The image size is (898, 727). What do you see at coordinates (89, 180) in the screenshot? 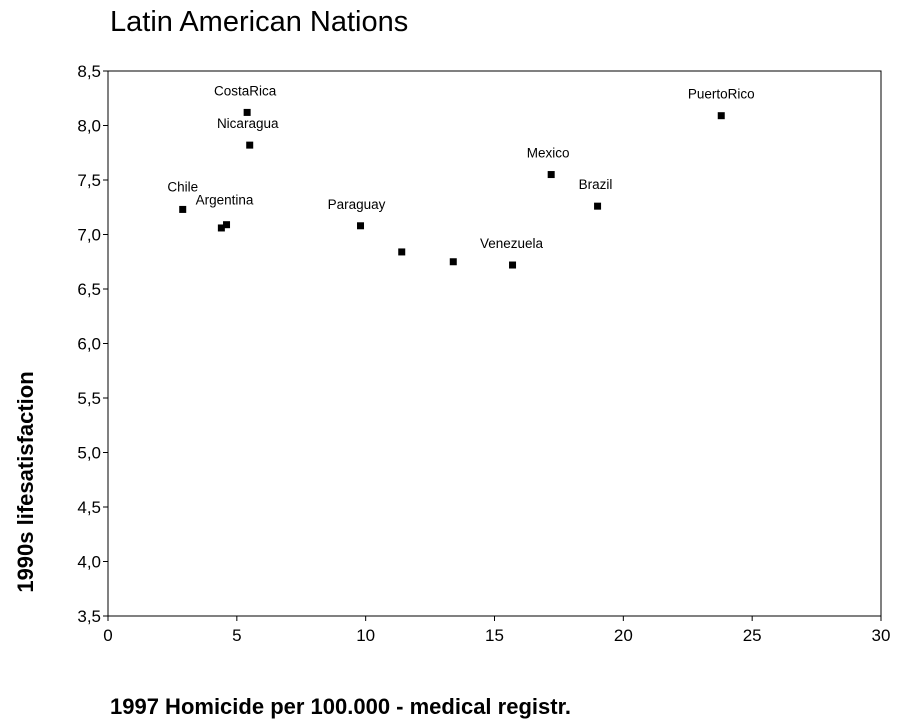
I see `y-tick-label: 7,5` at bounding box center [89, 180].